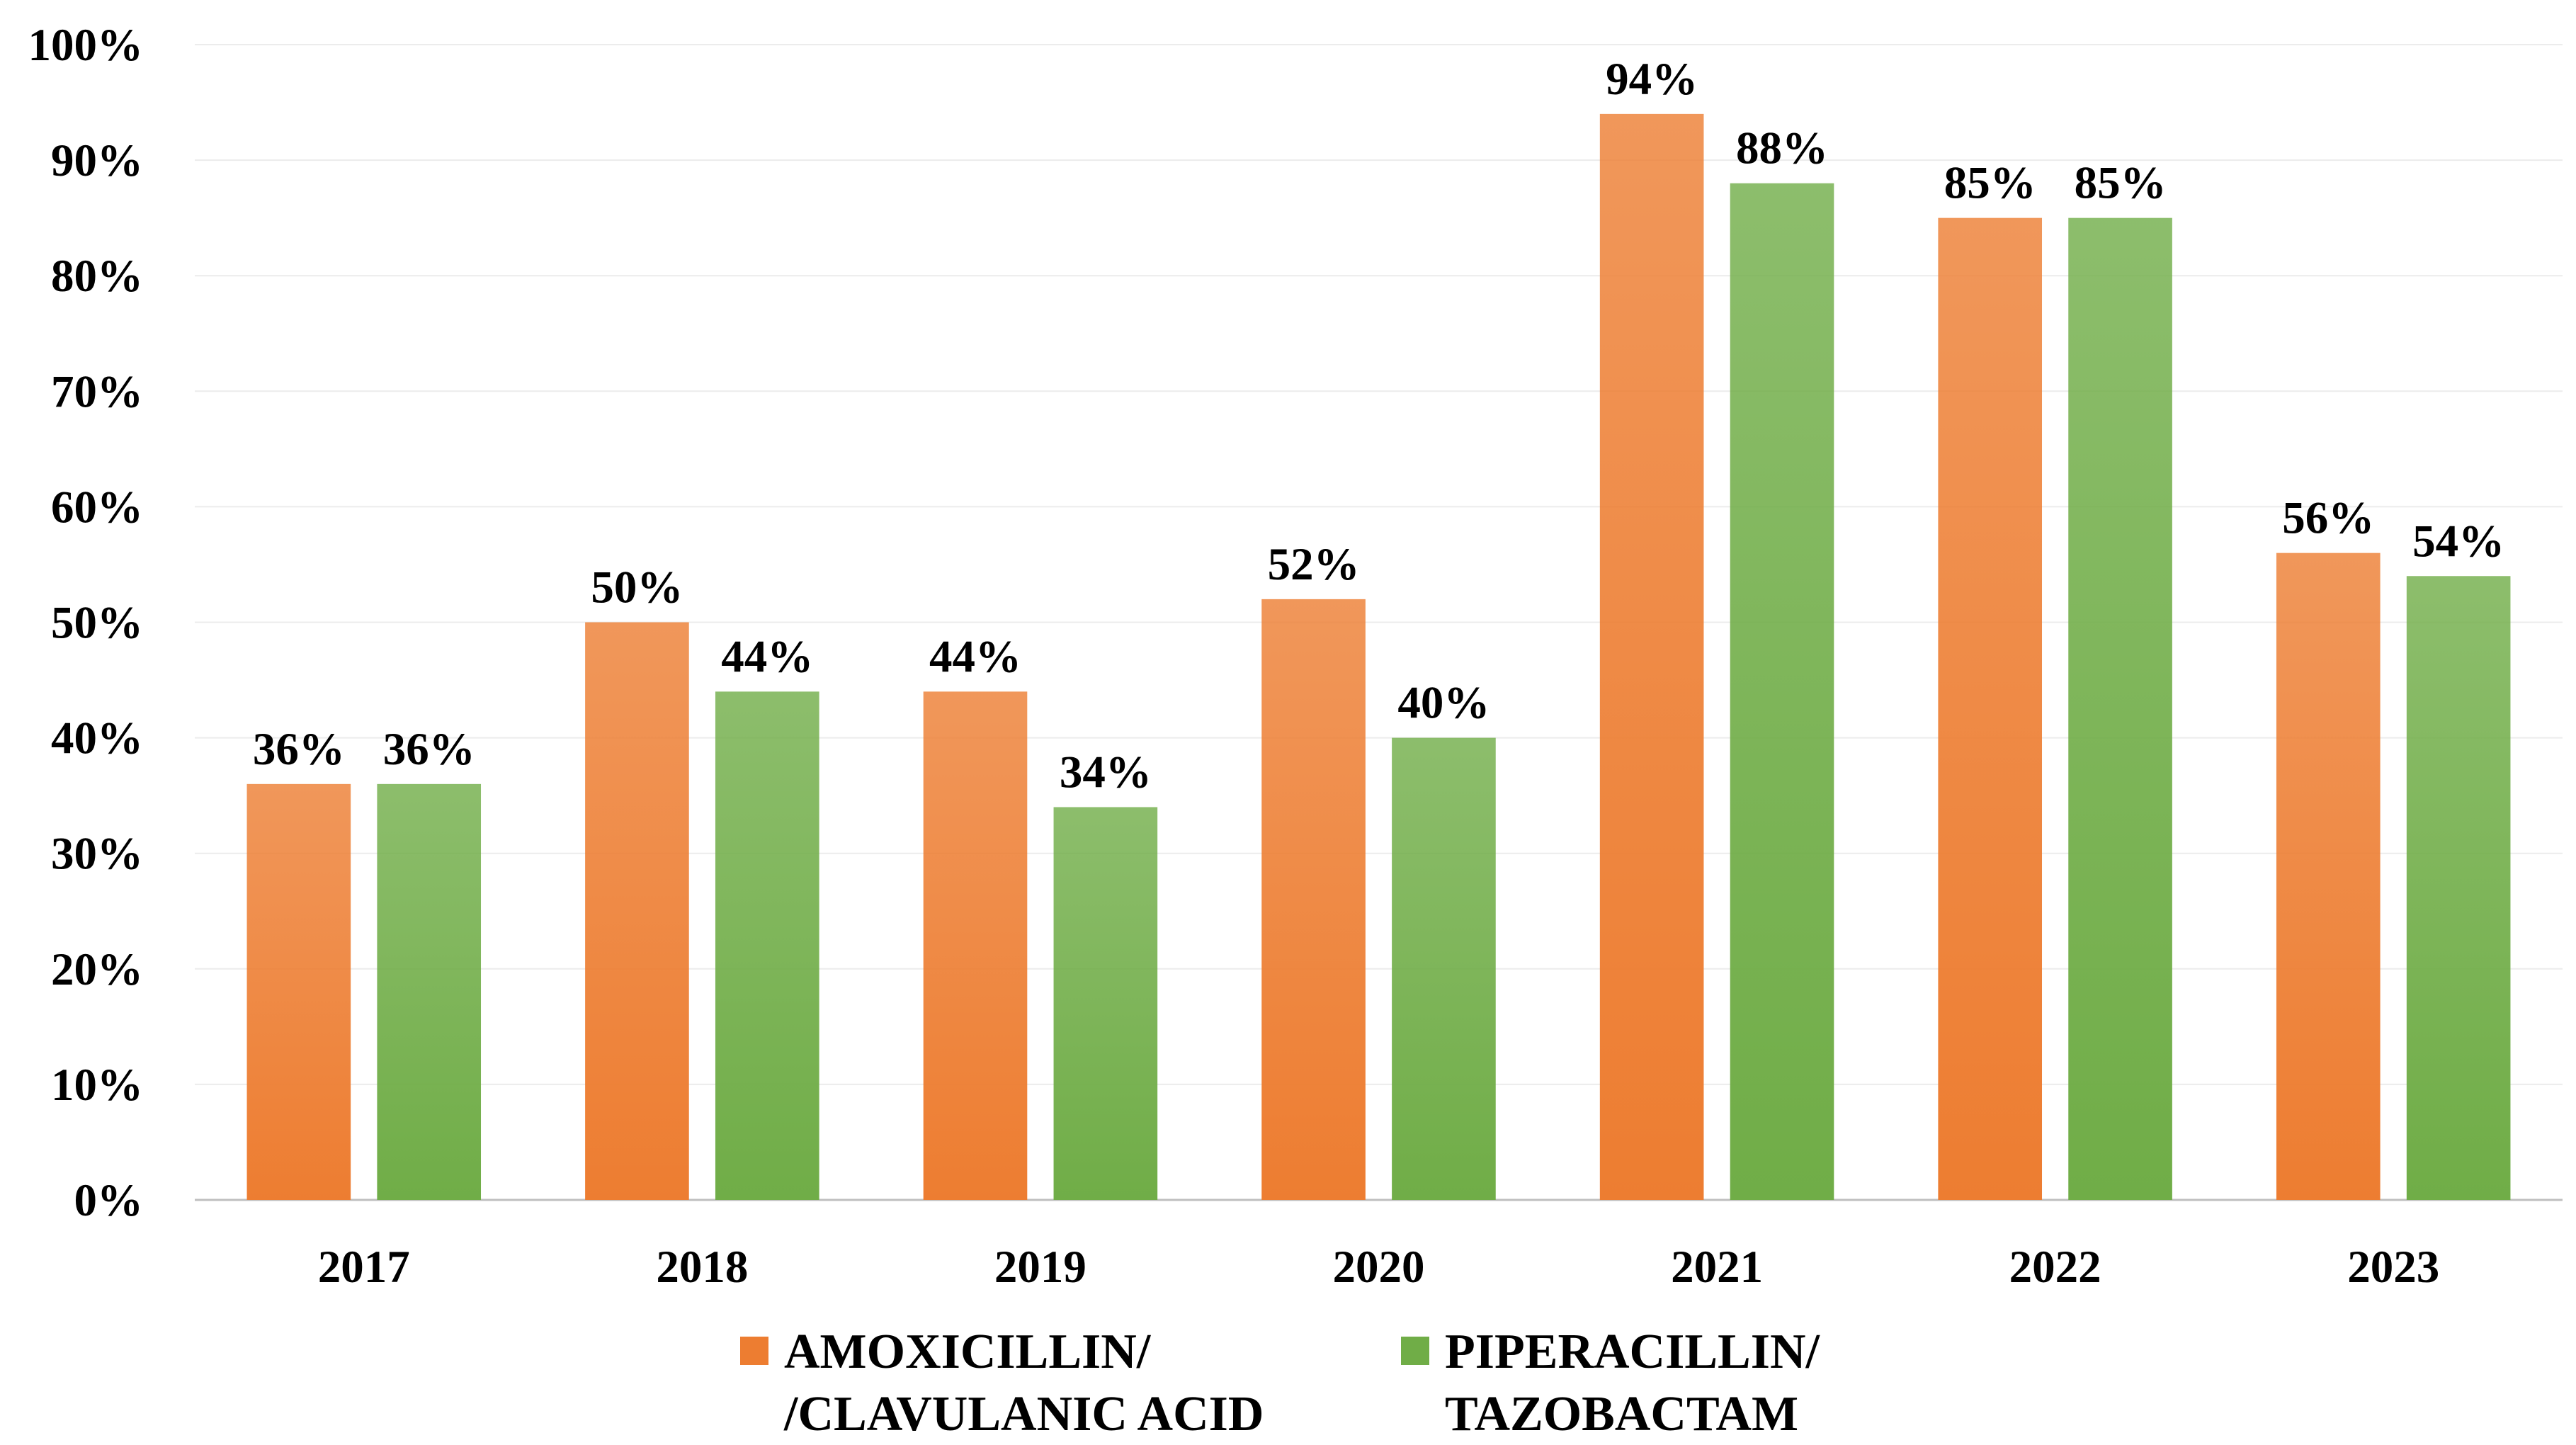  Describe the element at coordinates (2055, 1268) in the screenshot. I see `x-tick-label: 2022` at that location.